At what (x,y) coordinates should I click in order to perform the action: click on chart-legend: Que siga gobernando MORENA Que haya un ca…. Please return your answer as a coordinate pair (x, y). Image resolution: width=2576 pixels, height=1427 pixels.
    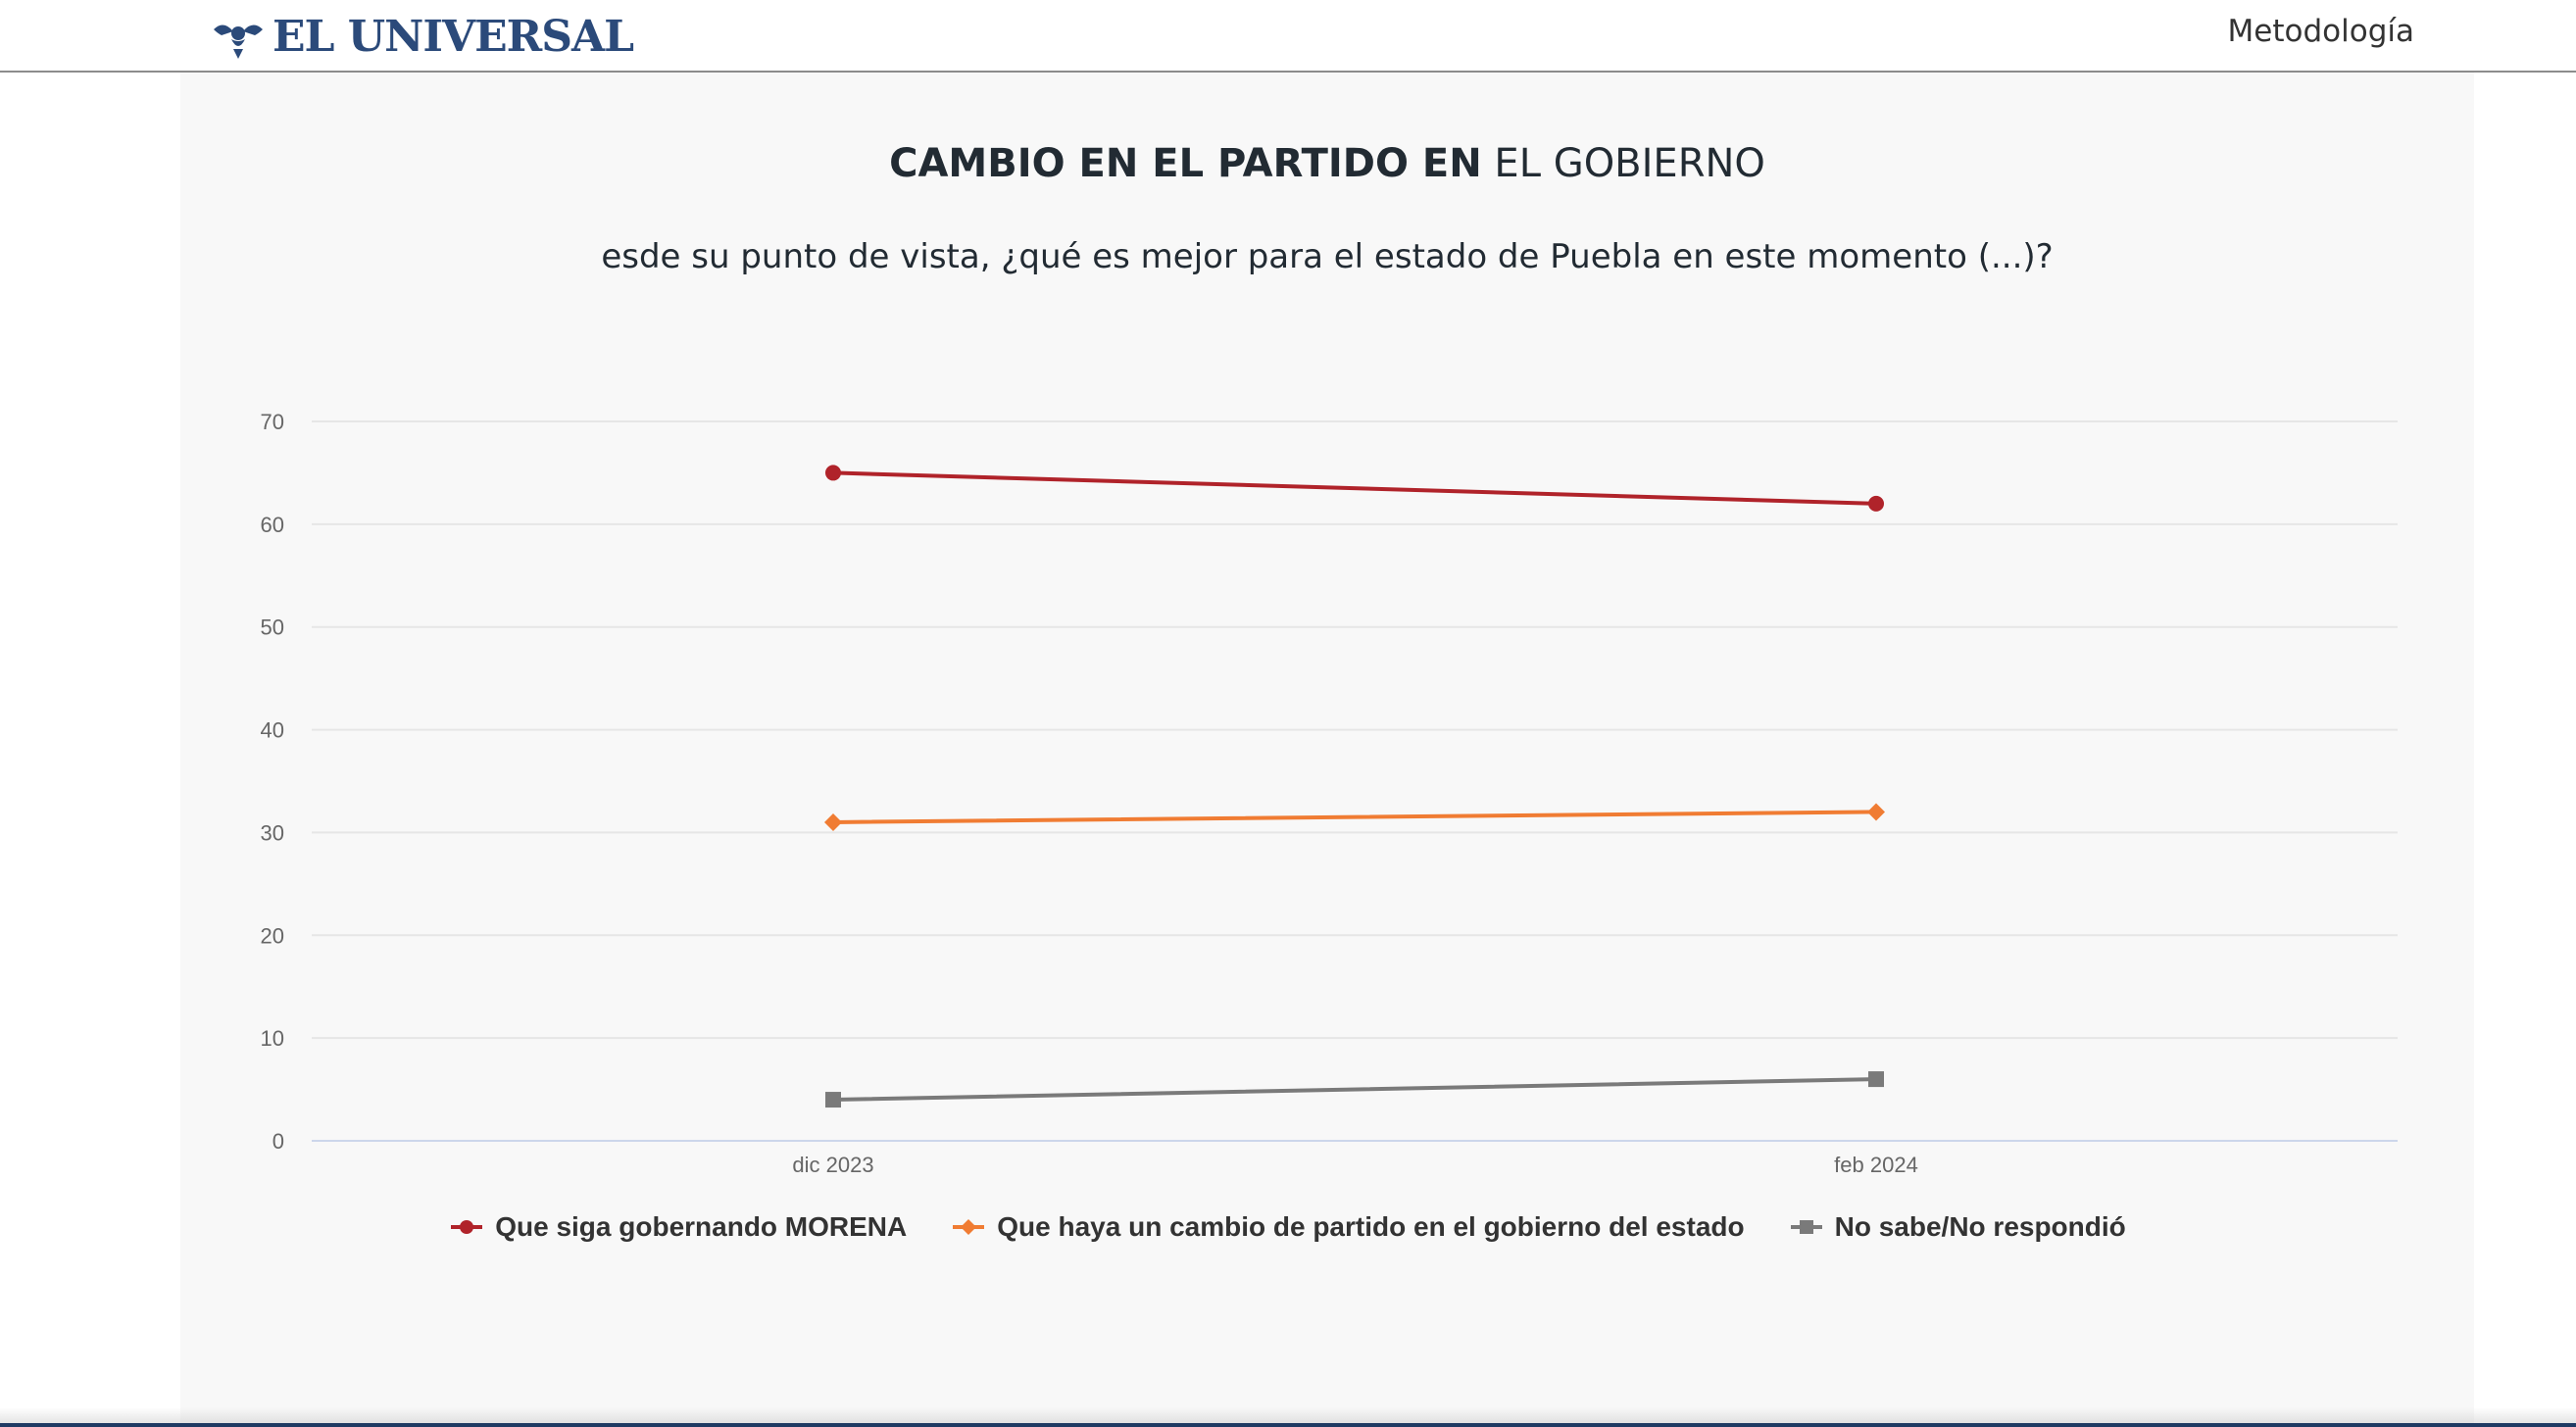
    Looking at the image, I should click on (1288, 1227).